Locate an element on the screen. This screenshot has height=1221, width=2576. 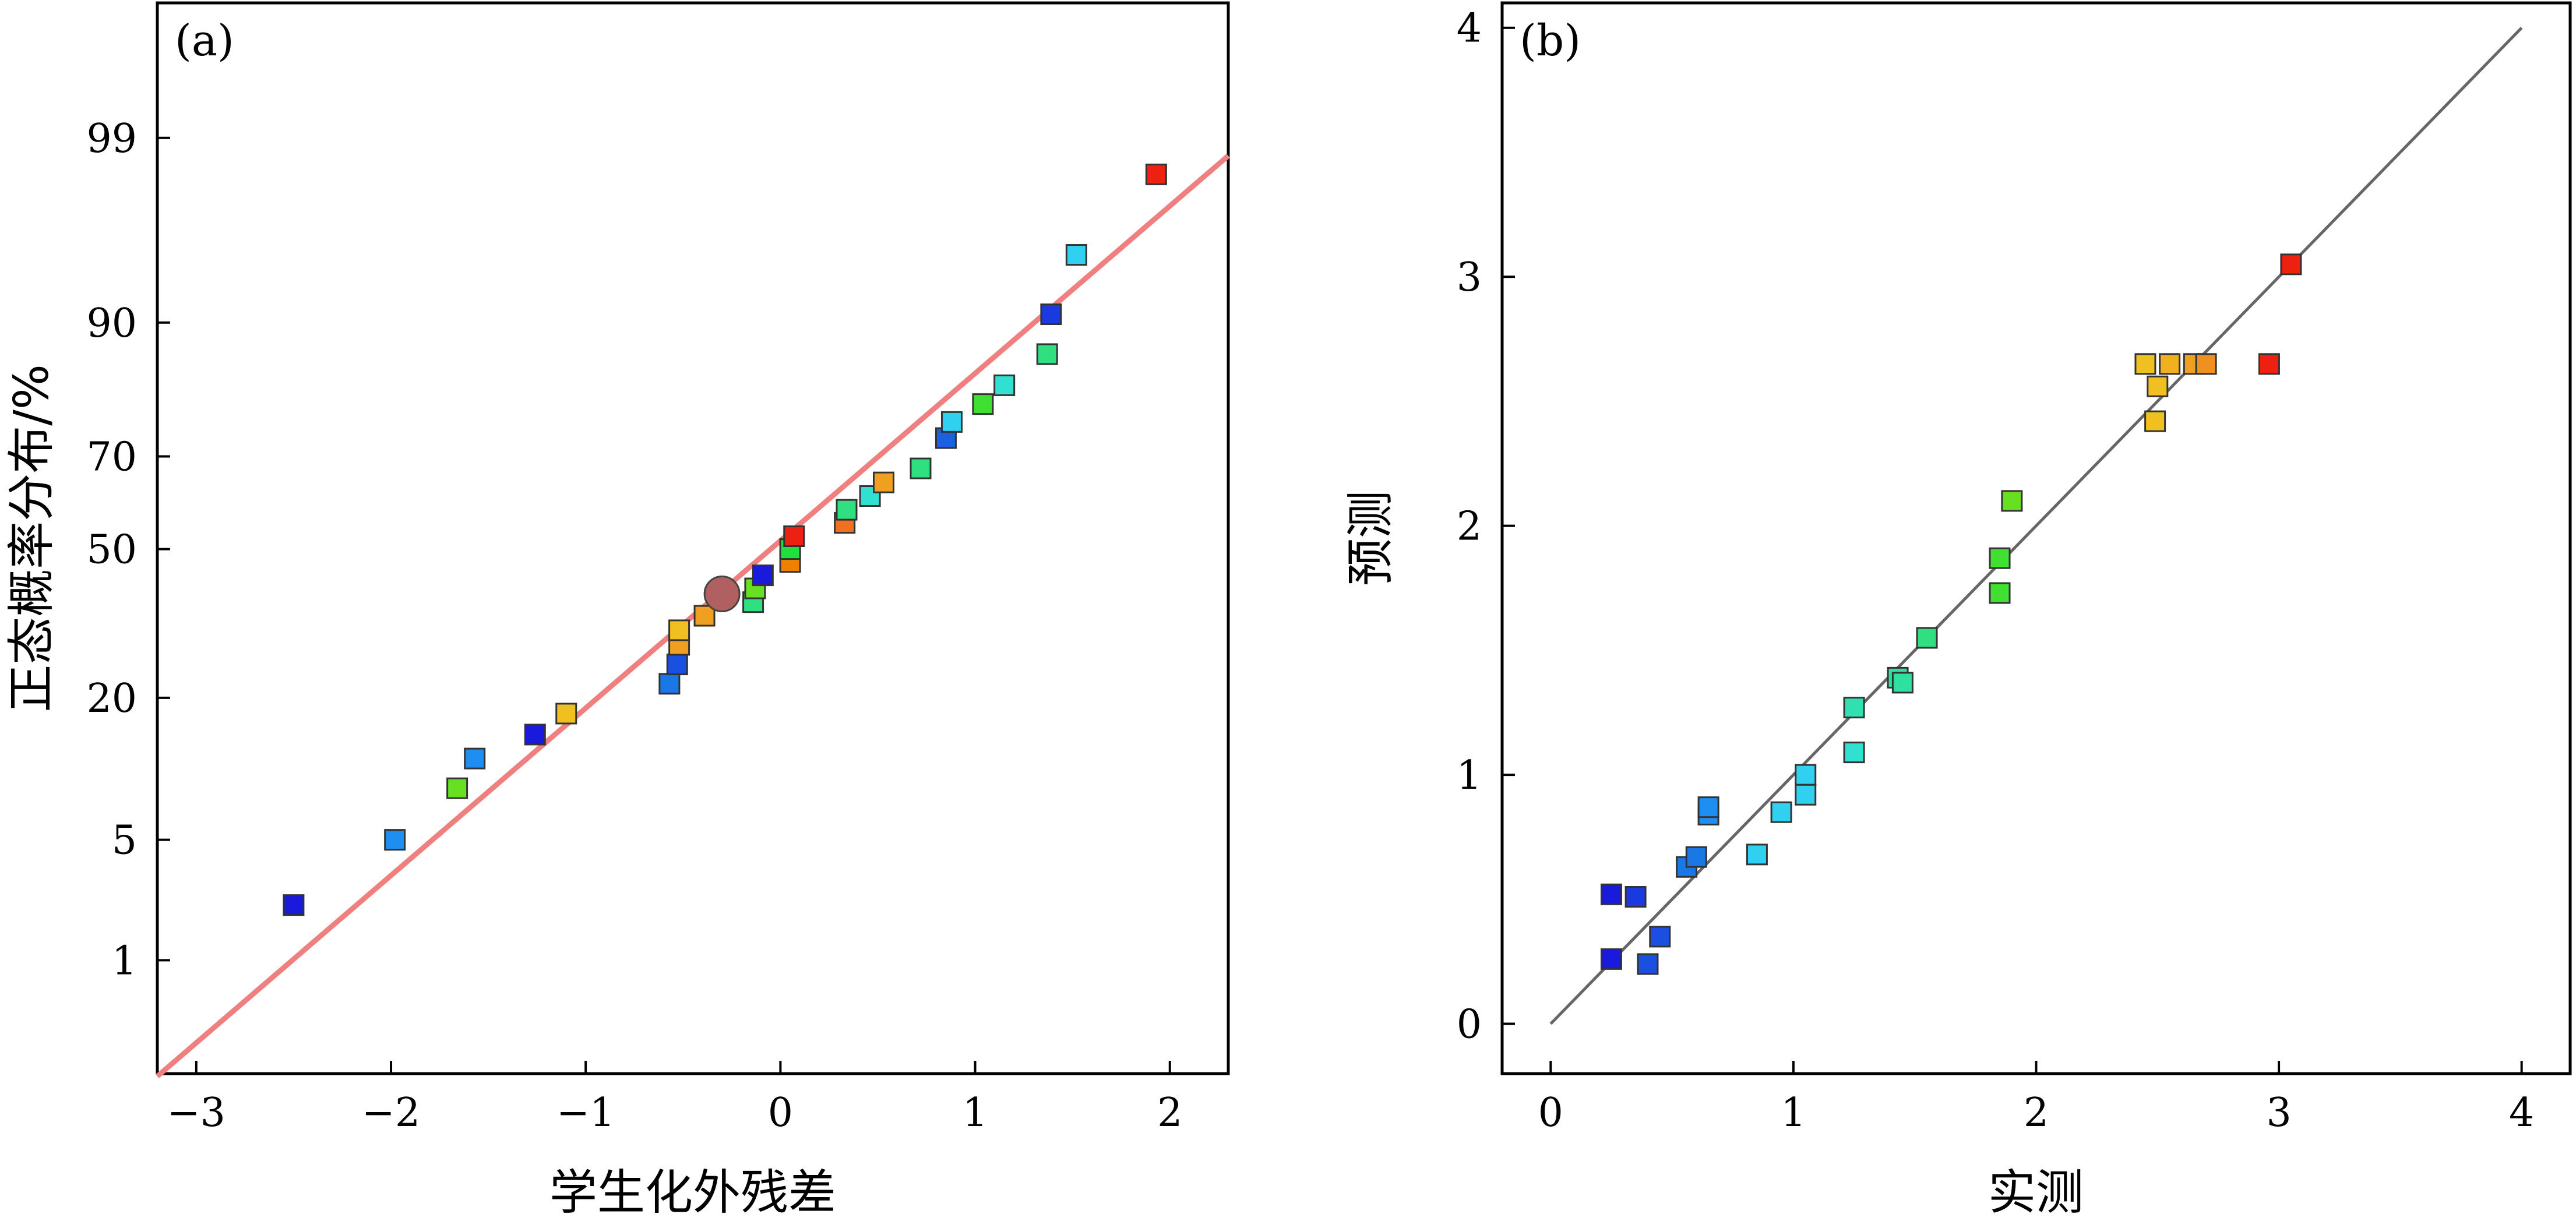
panel-a-x-tick-label: 0 is located at coordinates (781, 1113).